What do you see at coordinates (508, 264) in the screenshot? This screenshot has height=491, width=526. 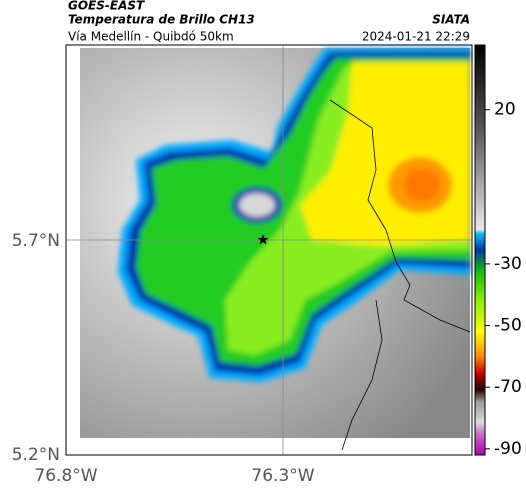 I see `colorbar-tick-label: -30` at bounding box center [508, 264].